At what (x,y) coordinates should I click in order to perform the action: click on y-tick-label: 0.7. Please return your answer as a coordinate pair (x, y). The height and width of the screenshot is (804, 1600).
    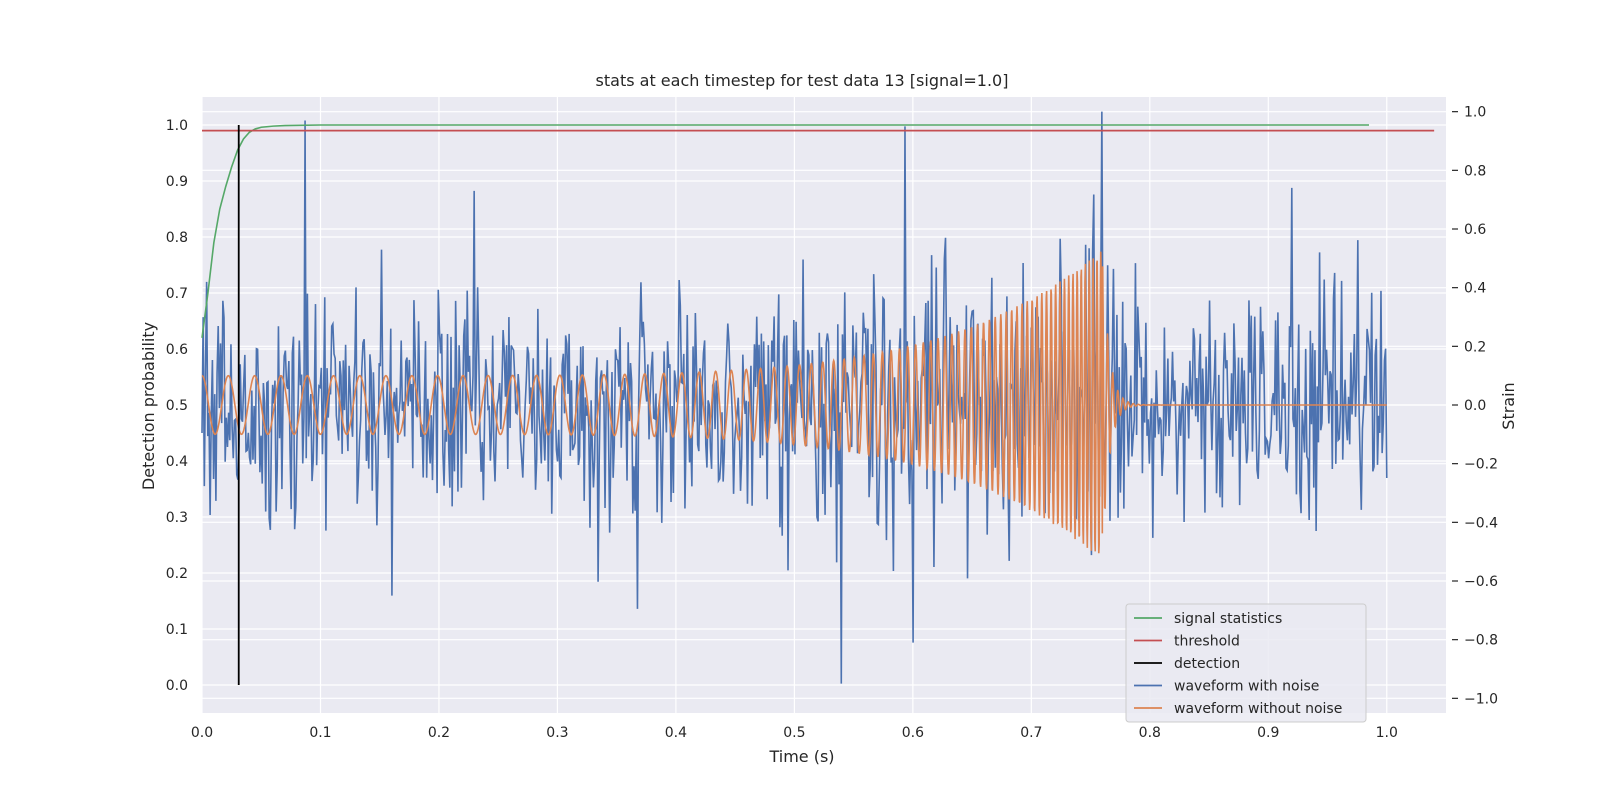
    Looking at the image, I should click on (177, 294).